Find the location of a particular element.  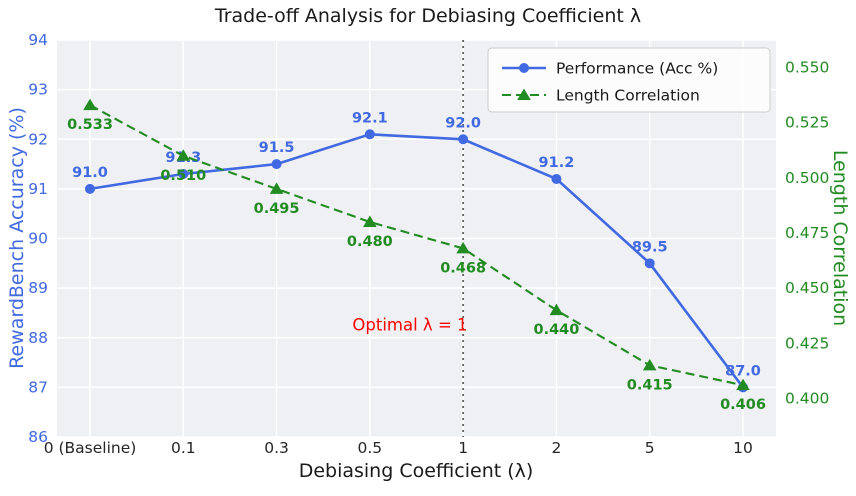

performance-value-label: 89.5 is located at coordinates (650, 247).